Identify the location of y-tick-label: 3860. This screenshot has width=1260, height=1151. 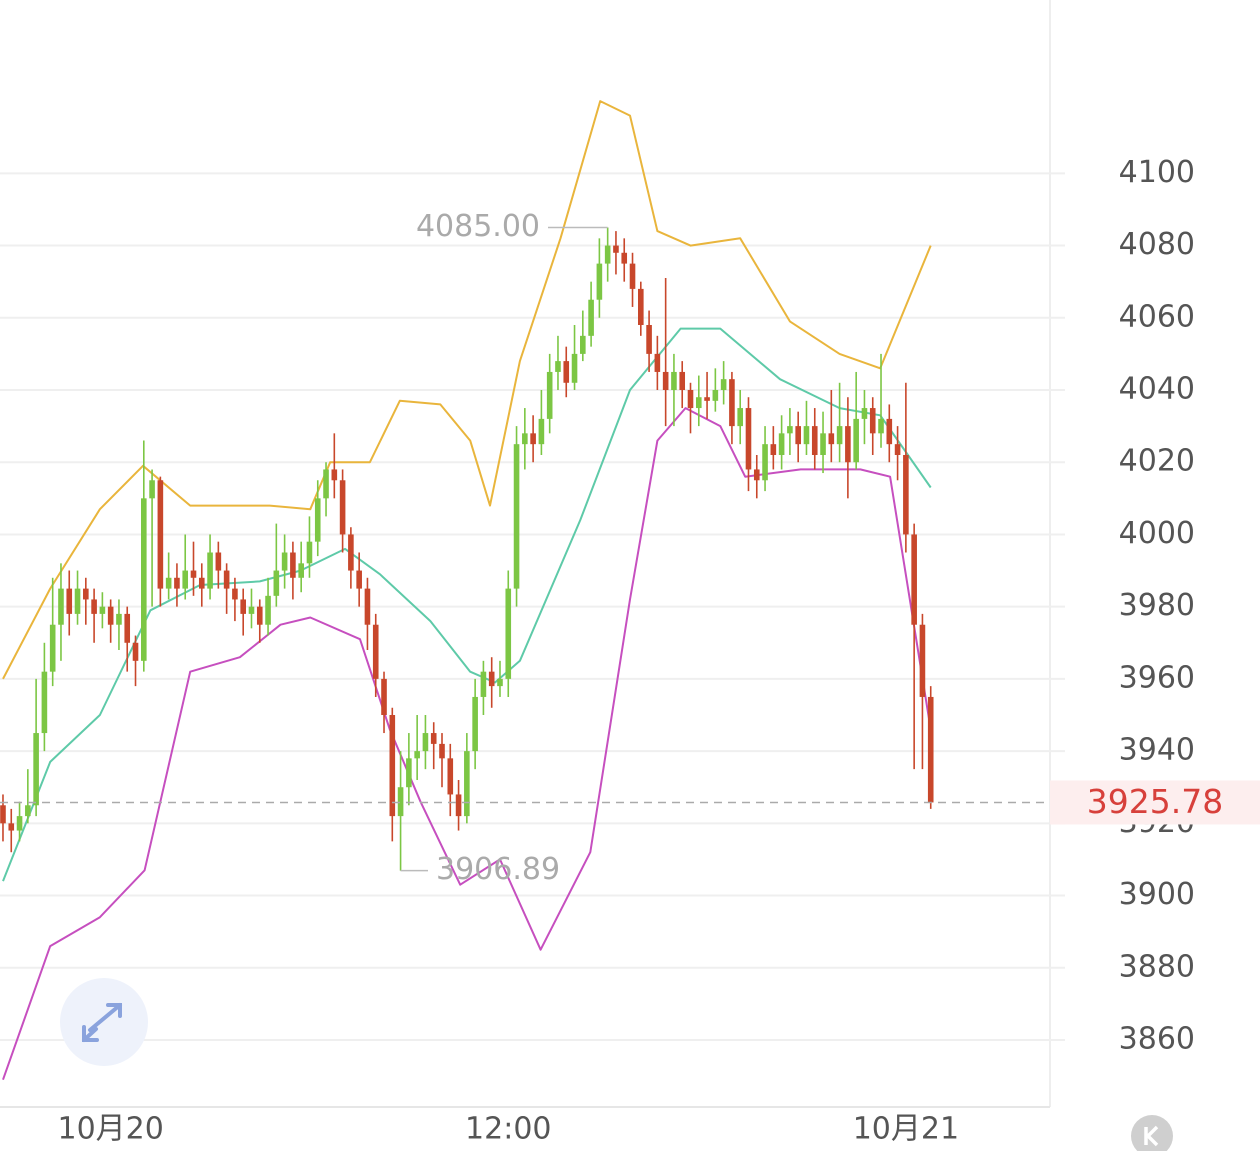
(1157, 1039).